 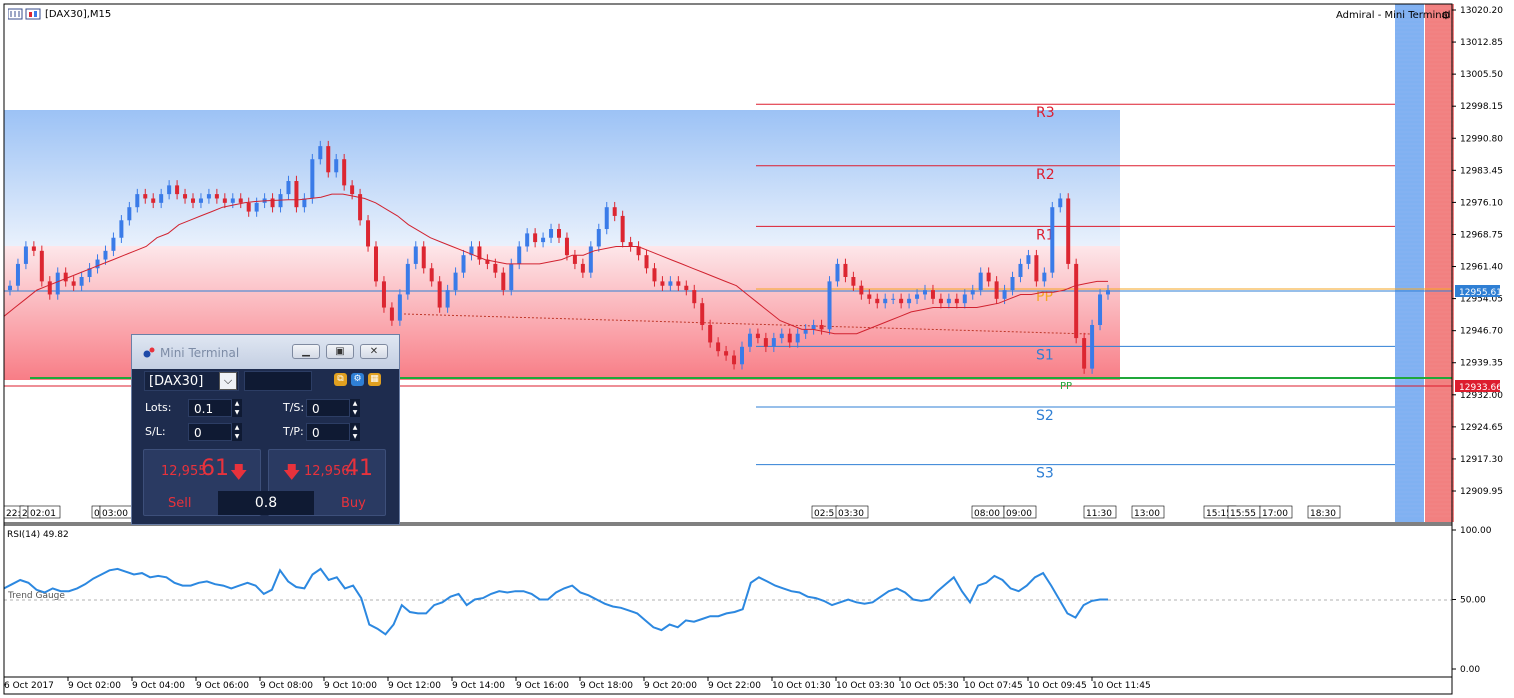 I want to click on copy-icon: ⧉, so click(x=340, y=379).